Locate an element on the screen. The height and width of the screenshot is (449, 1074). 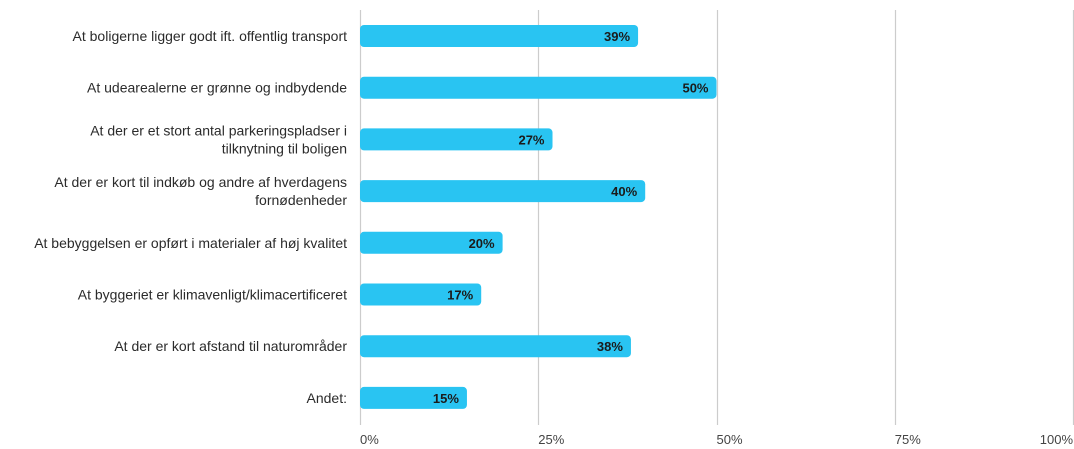
bar-value-label: 40% is located at coordinates (624, 191).